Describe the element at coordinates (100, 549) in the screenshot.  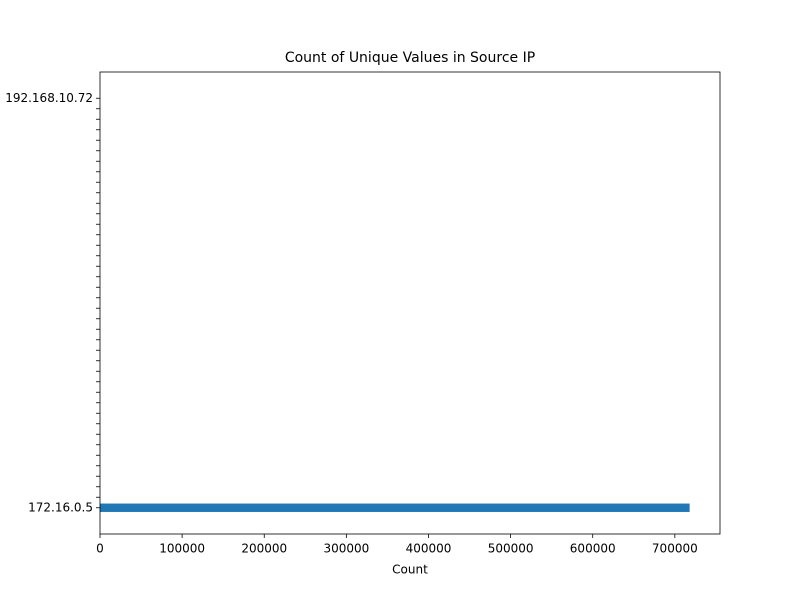
I see `x-tick-label: 0` at that location.